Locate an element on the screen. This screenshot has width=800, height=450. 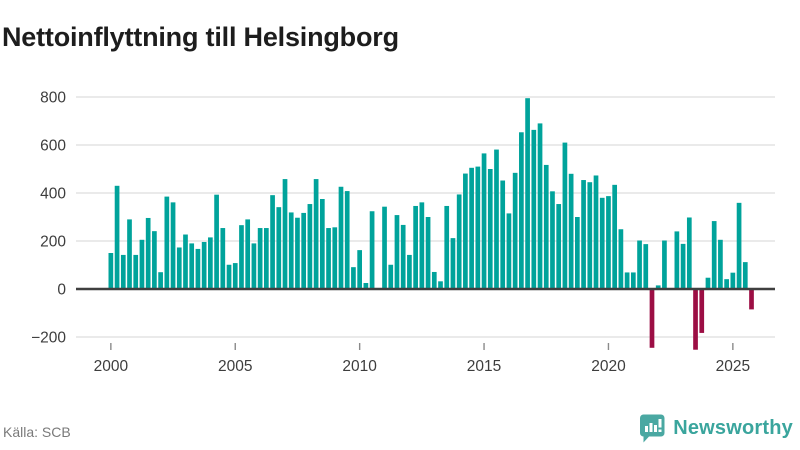
bar-2025-Q3 is located at coordinates (745, 275).